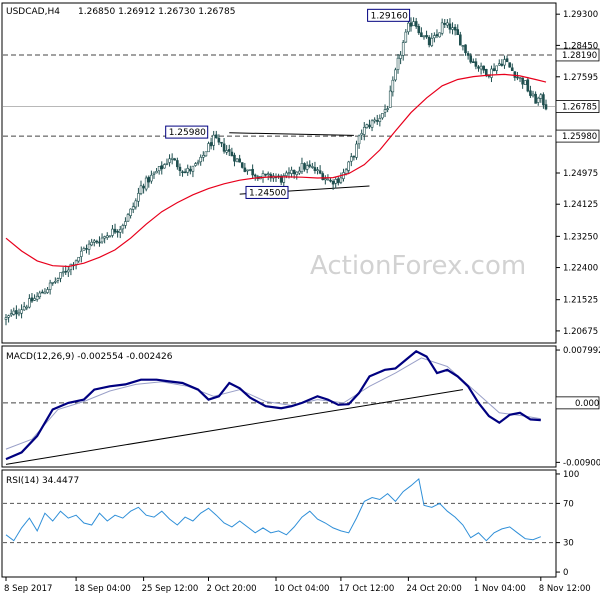  Describe the element at coordinates (170, 589) in the screenshot. I see `time-tick-label: 25 Sep 12:00` at that location.